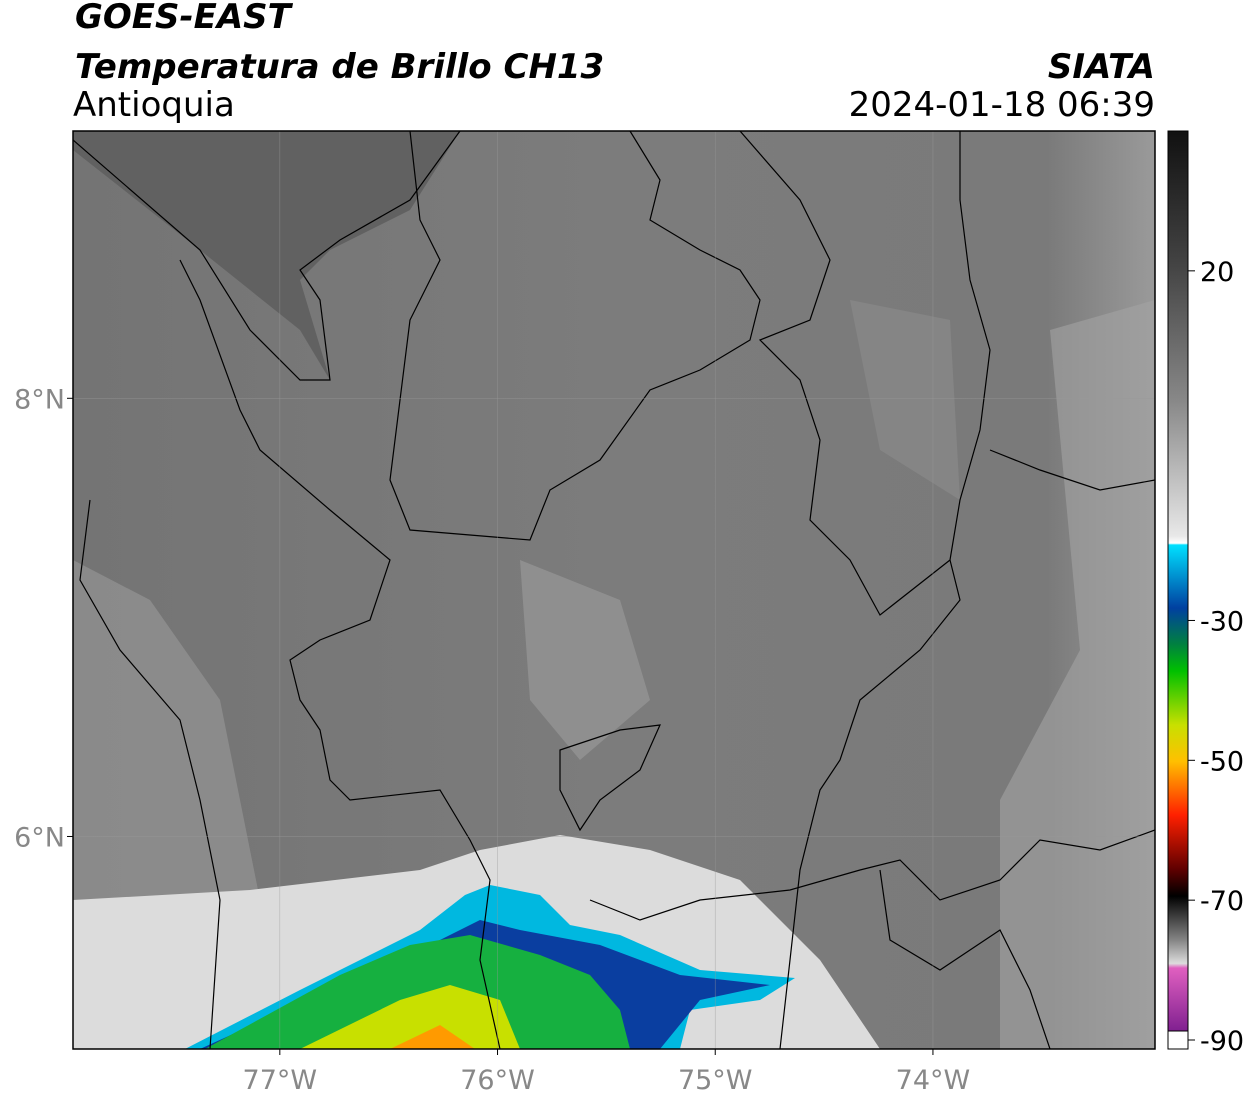 The image size is (1252, 1099). What do you see at coordinates (184, 18) in the screenshot?
I see `title: GOES-EAST` at bounding box center [184, 18].